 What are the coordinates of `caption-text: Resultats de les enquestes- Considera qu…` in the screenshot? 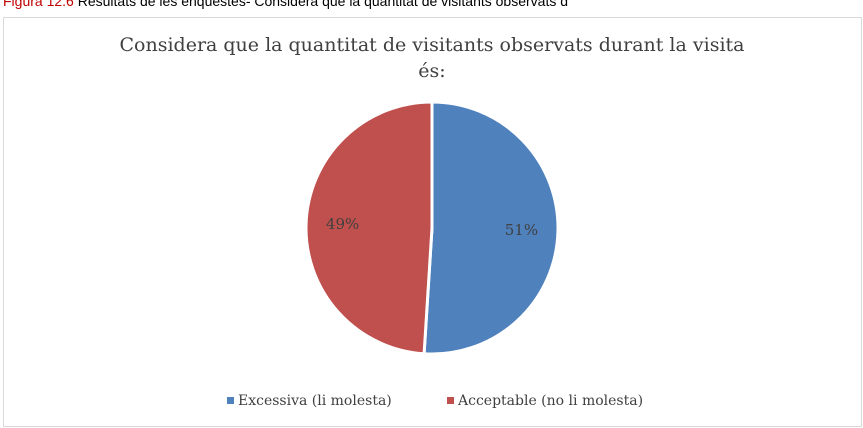 It's located at (323, 4).